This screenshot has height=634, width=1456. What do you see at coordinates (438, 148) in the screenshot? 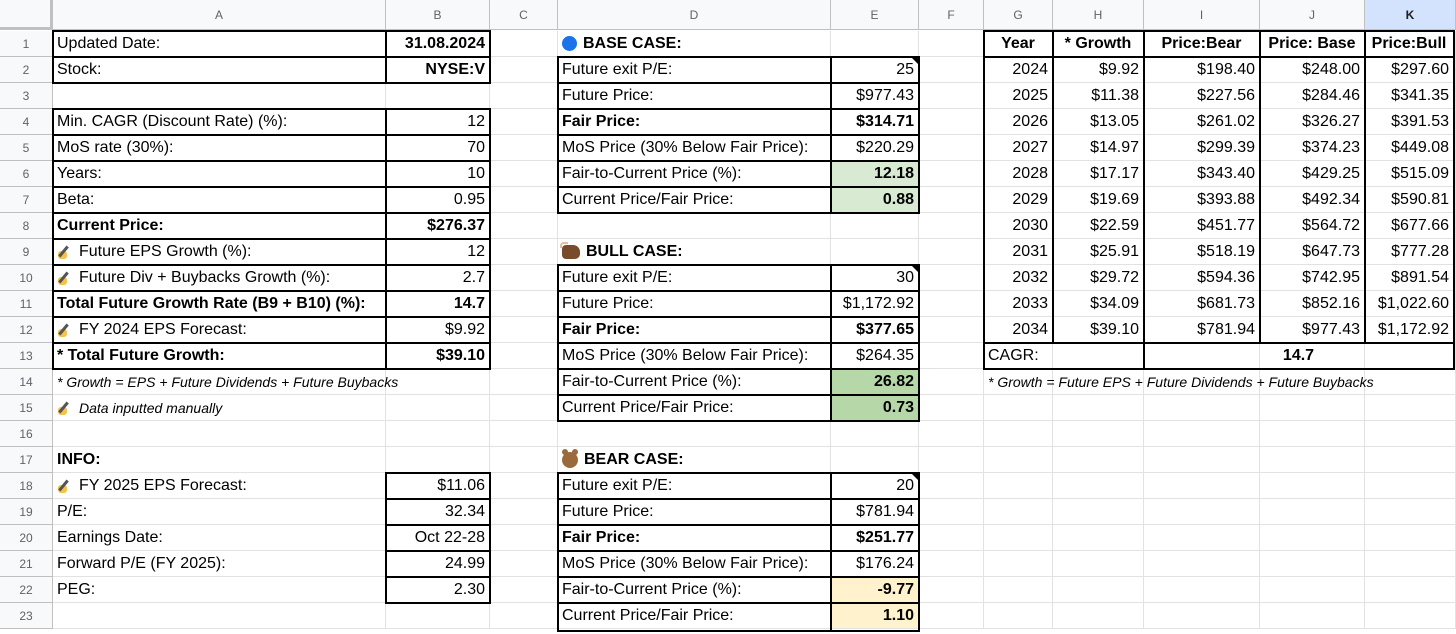
I see `cell-b5: 70` at bounding box center [438, 148].